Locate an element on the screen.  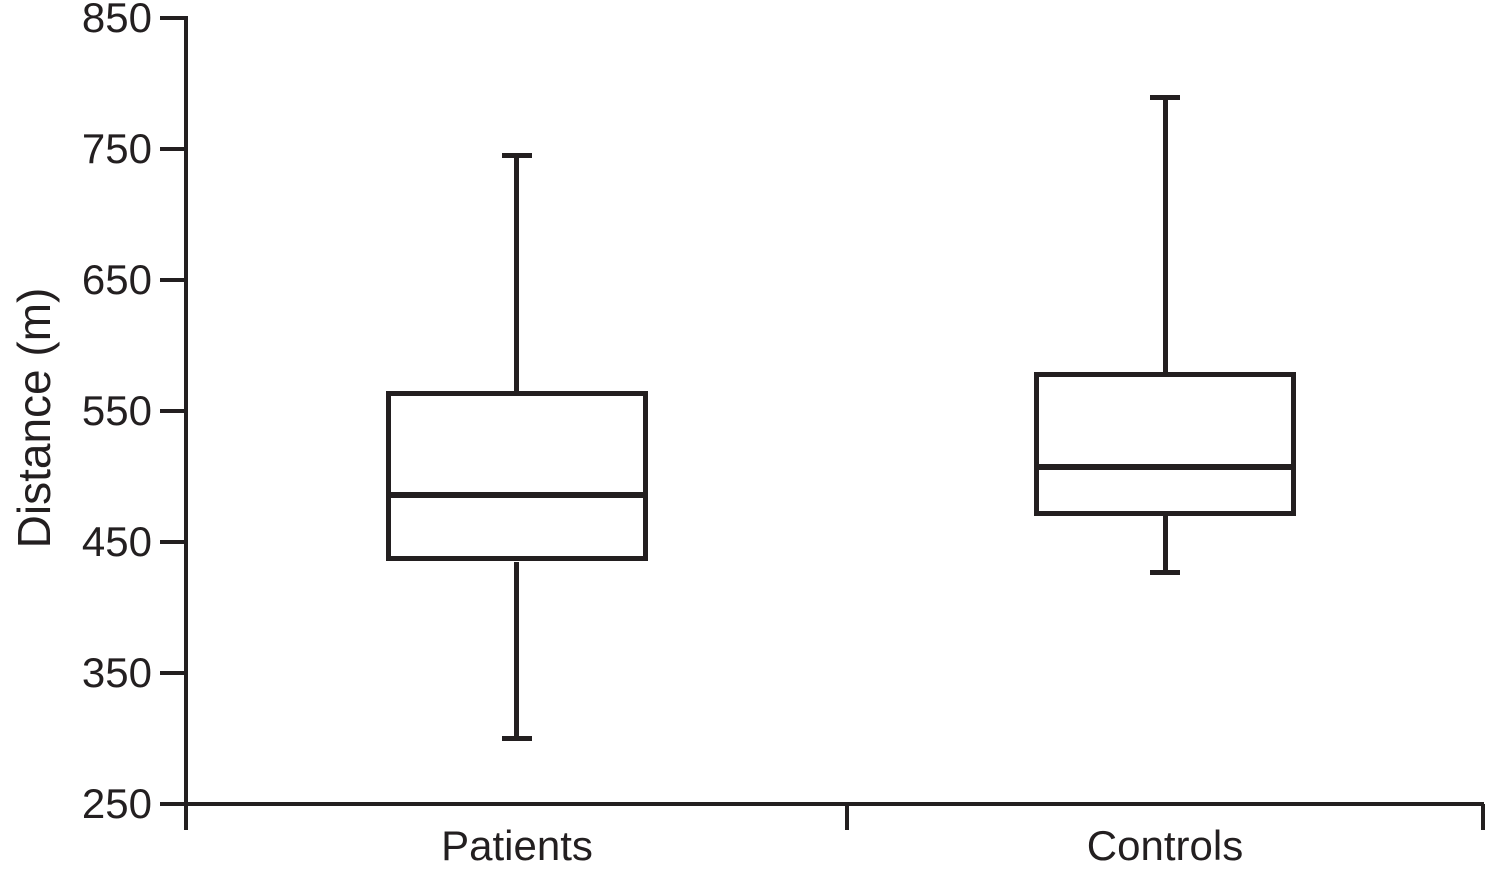
y-tick-label: 350 is located at coordinates (116, 672).